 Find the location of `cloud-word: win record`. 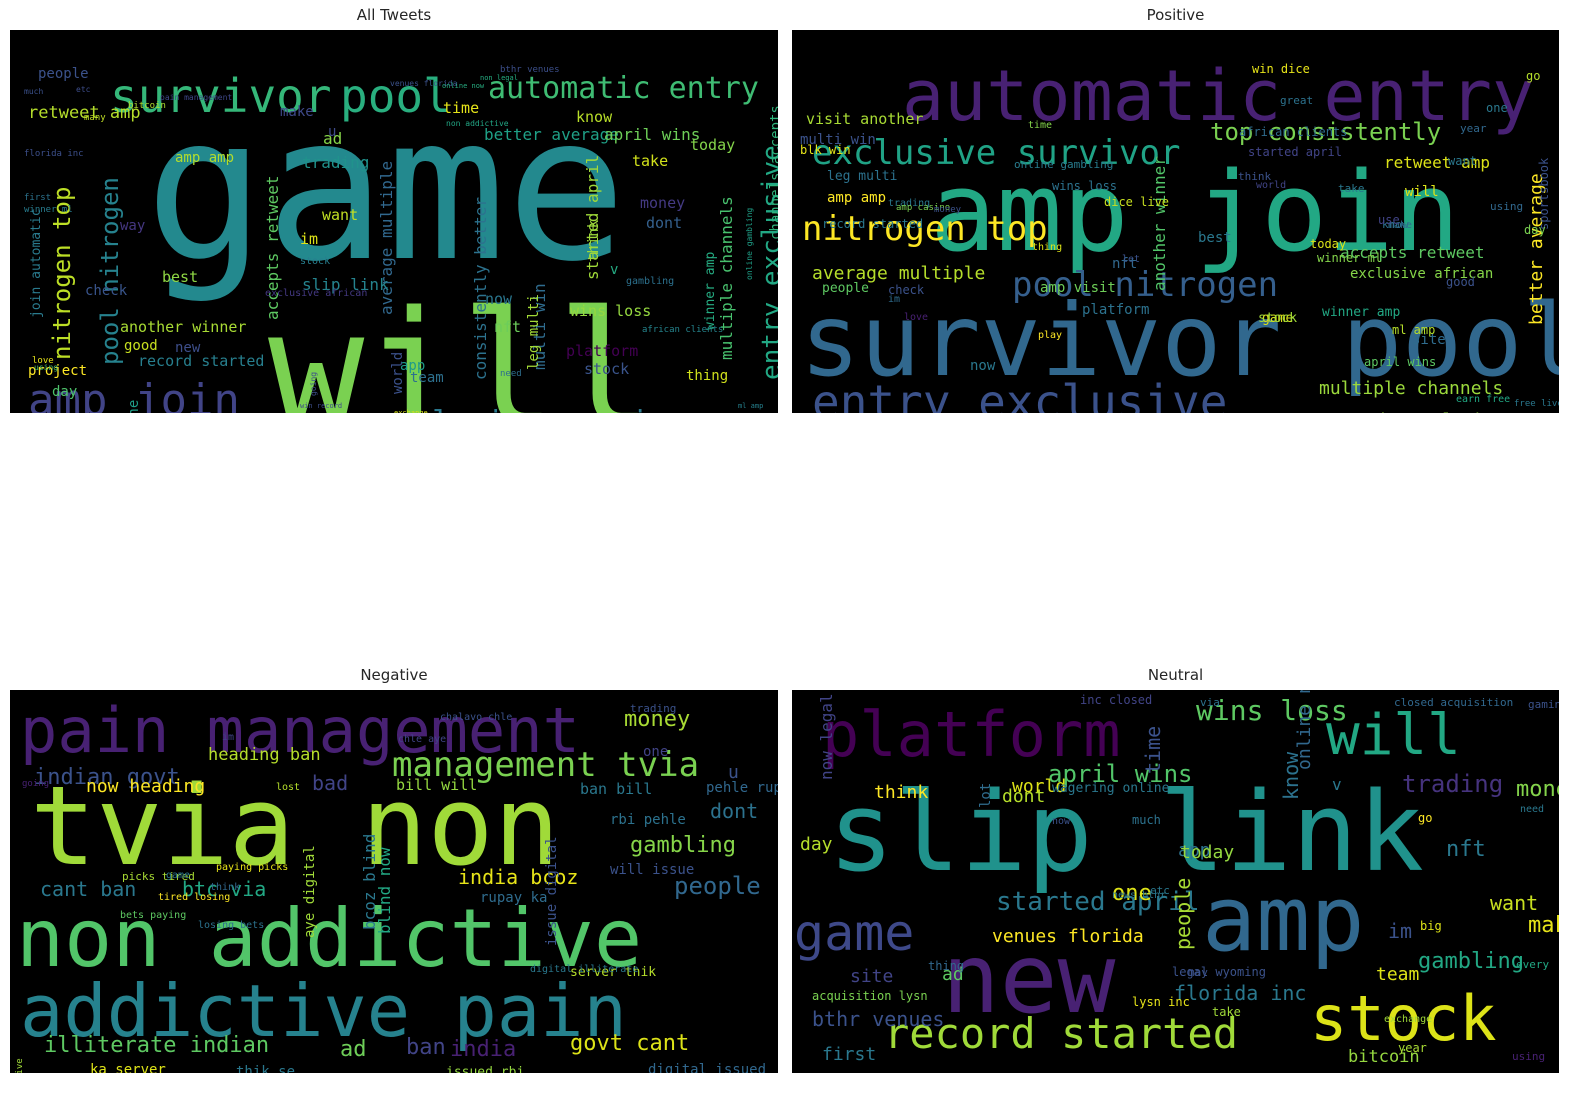

cloud-word: win record is located at coordinates (321, 406).